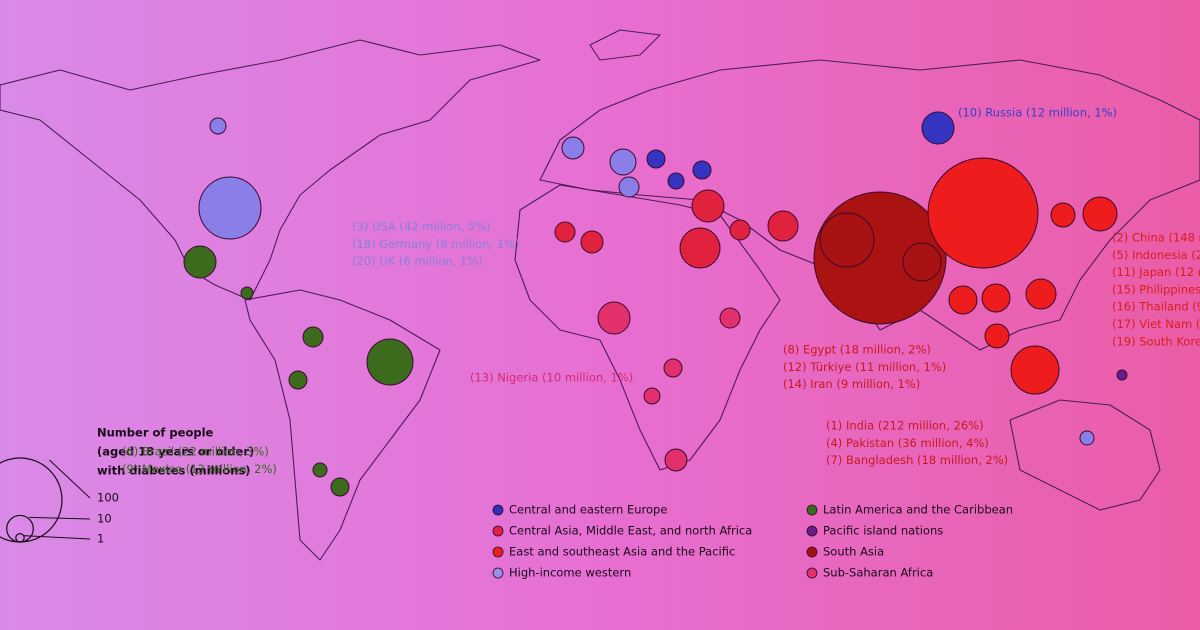 This screenshot has width=1200, height=630. Describe the element at coordinates (1156, 324) in the screenshot. I see `annotation: (17) Viet Nam (8` at that location.